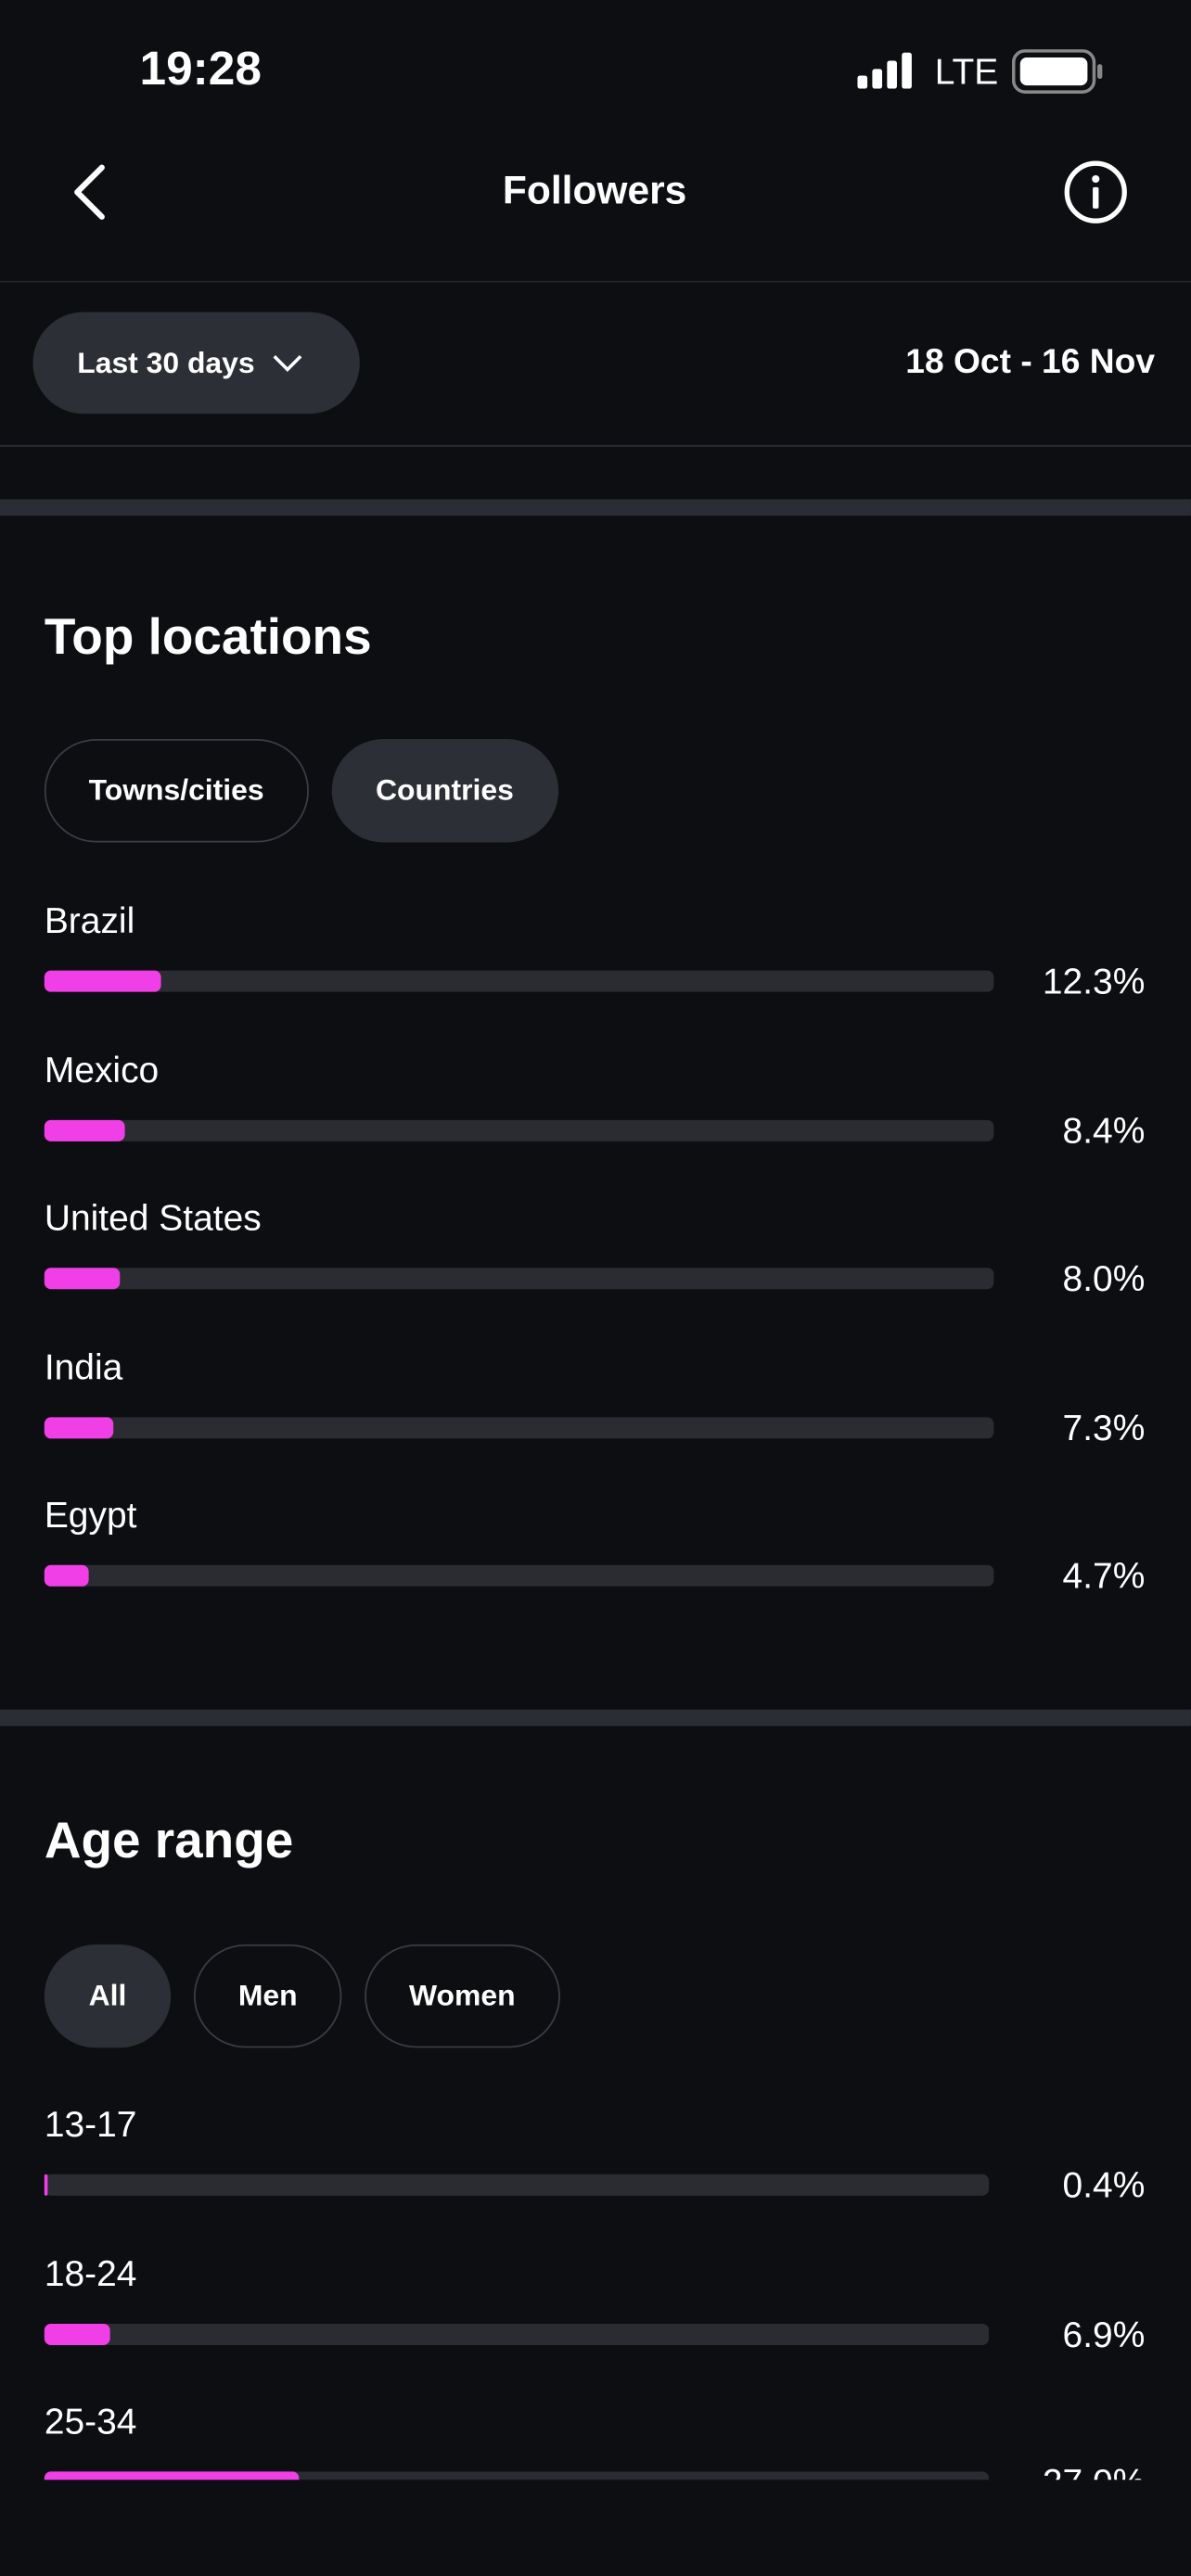 This screenshot has width=1191, height=2576. Describe the element at coordinates (89, 920) in the screenshot. I see `row-label: Brazil` at that location.